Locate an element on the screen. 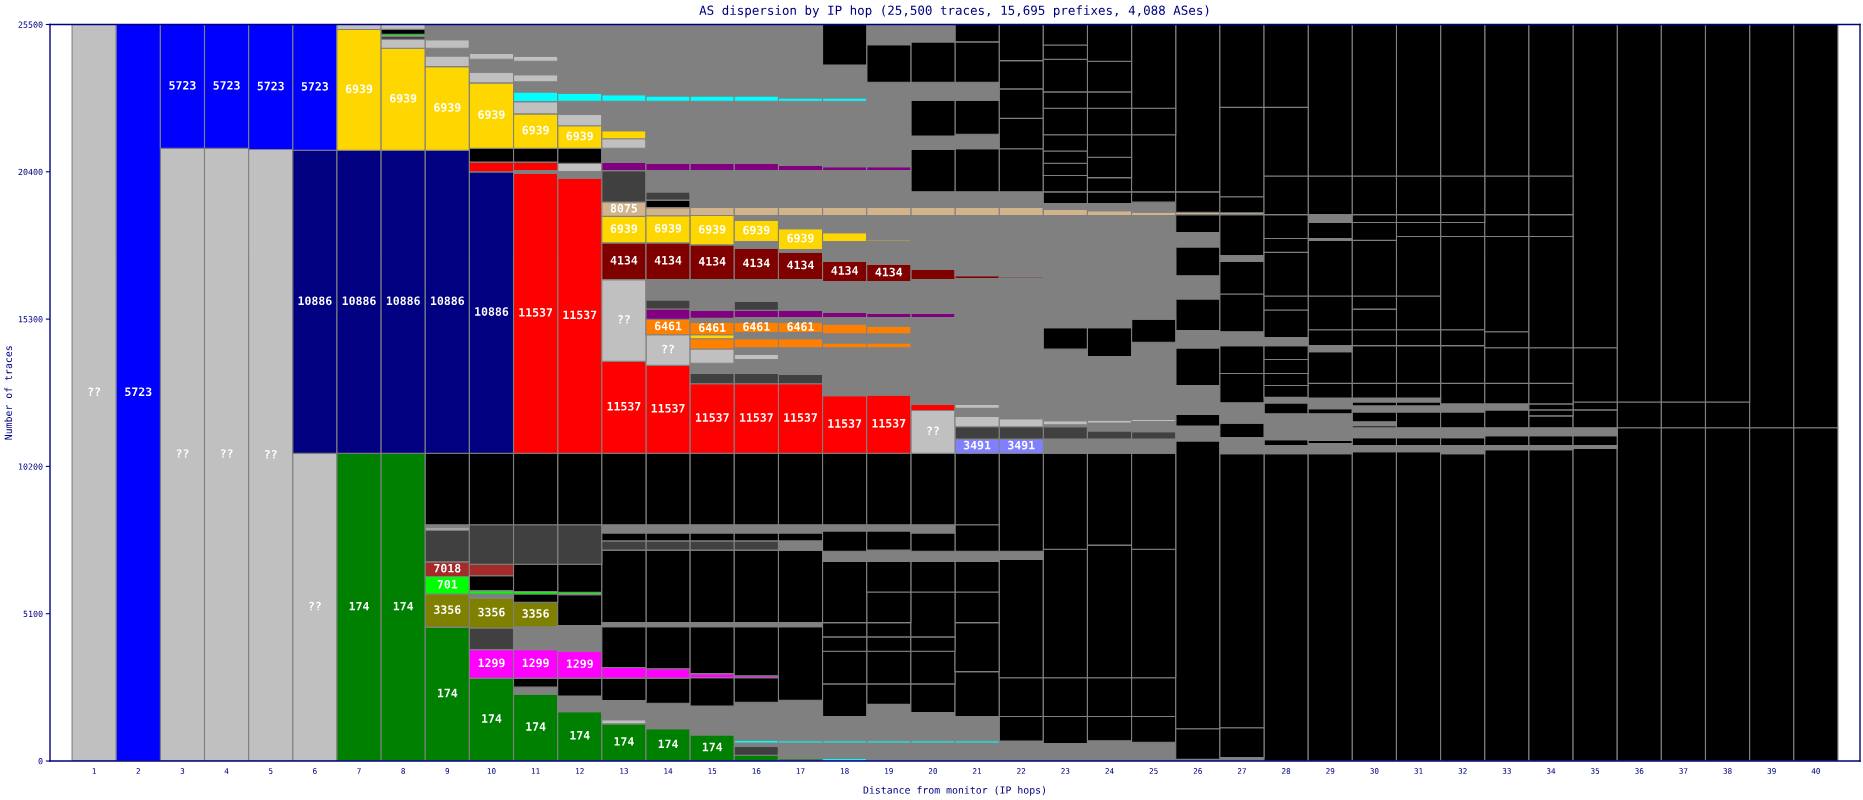 Image resolution: width=1863 pixels, height=800 pixels. series-label: 701 is located at coordinates (447, 584).